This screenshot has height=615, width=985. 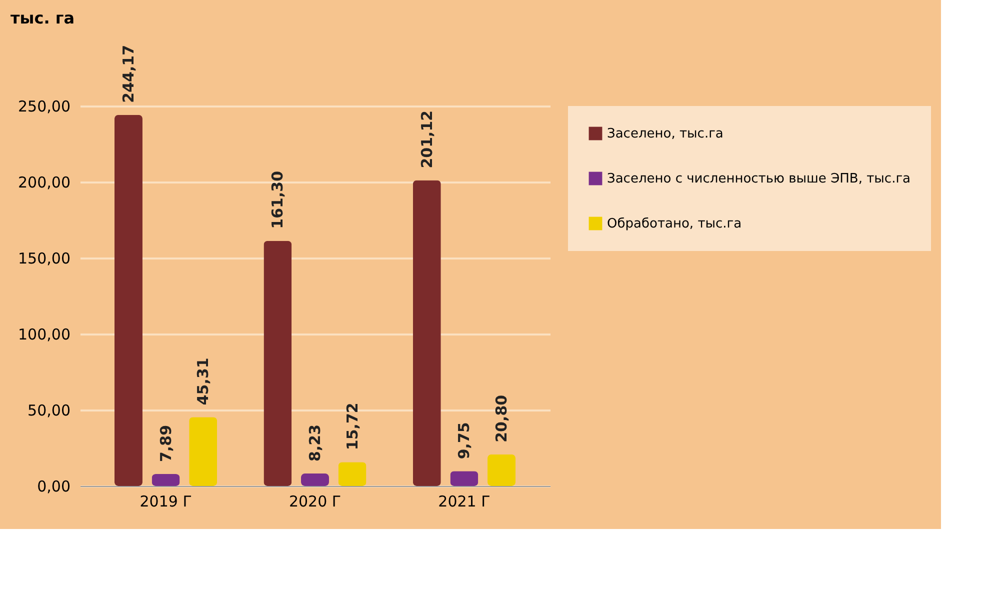 I want to click on data-label: 244,17, so click(x=128, y=73).